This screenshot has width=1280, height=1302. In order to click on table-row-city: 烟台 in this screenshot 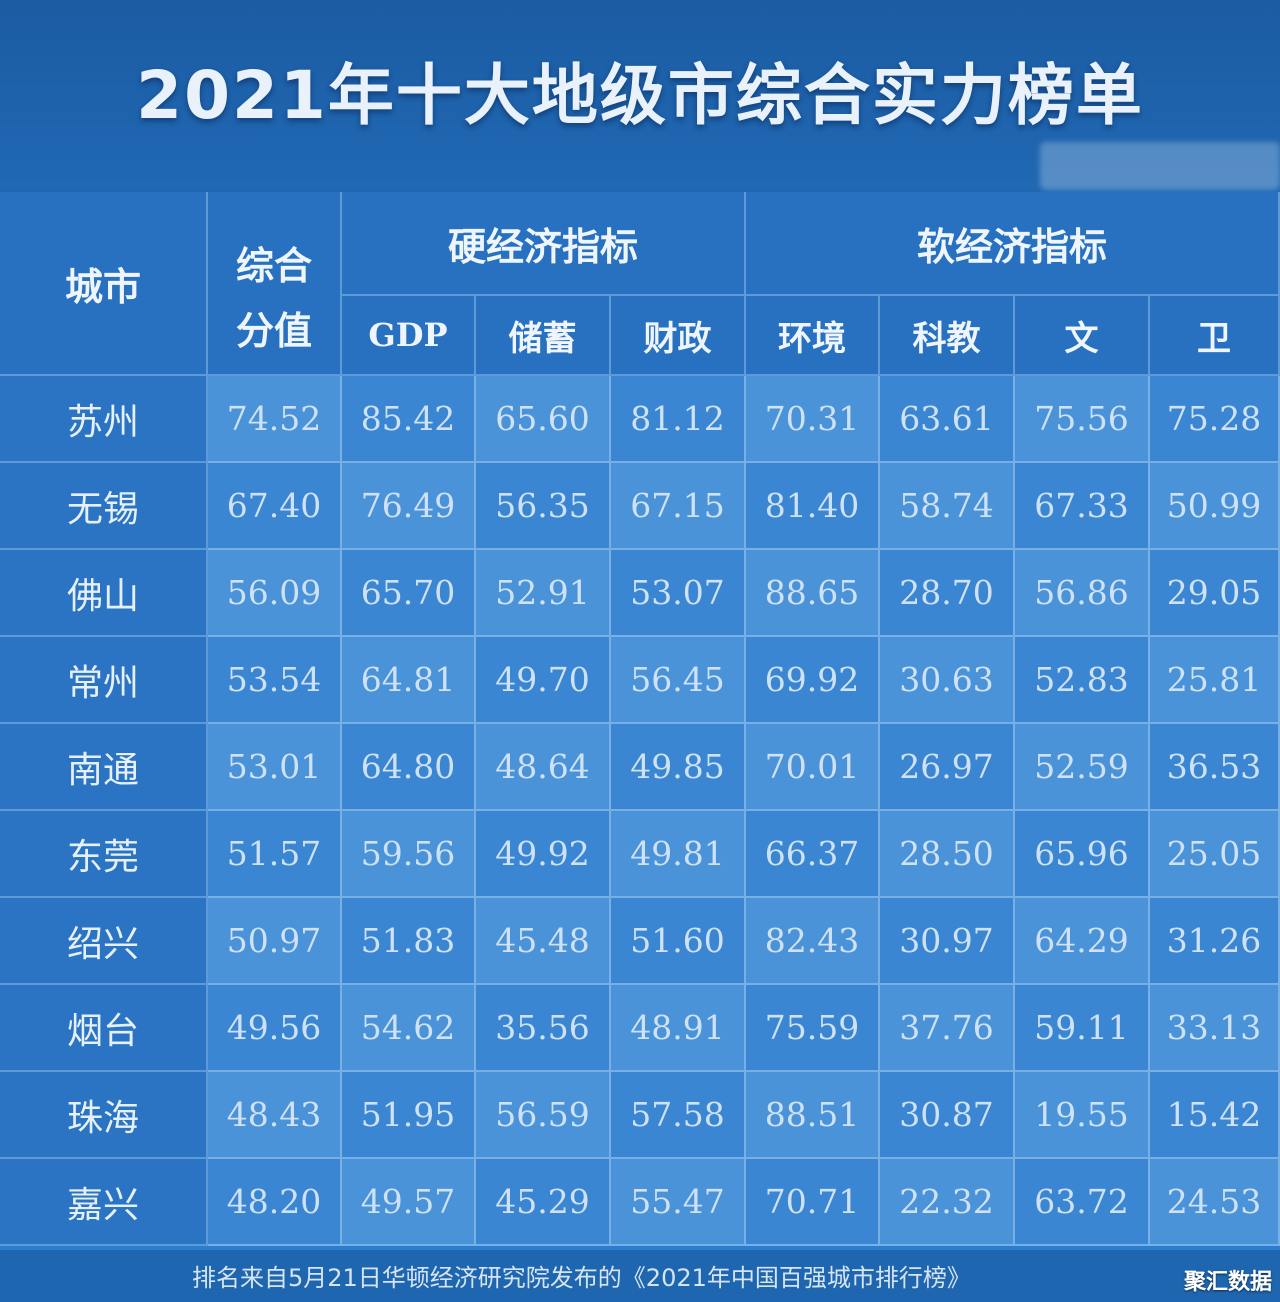, I will do `click(104, 1028)`.